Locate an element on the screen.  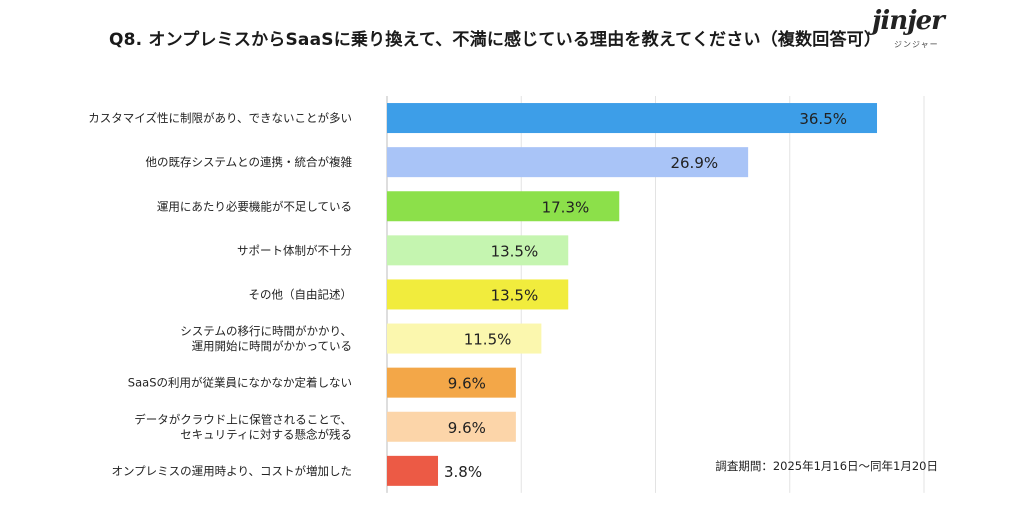
category-label: オンプレミスの運用時より、コストが増加した is located at coordinates (232, 471).